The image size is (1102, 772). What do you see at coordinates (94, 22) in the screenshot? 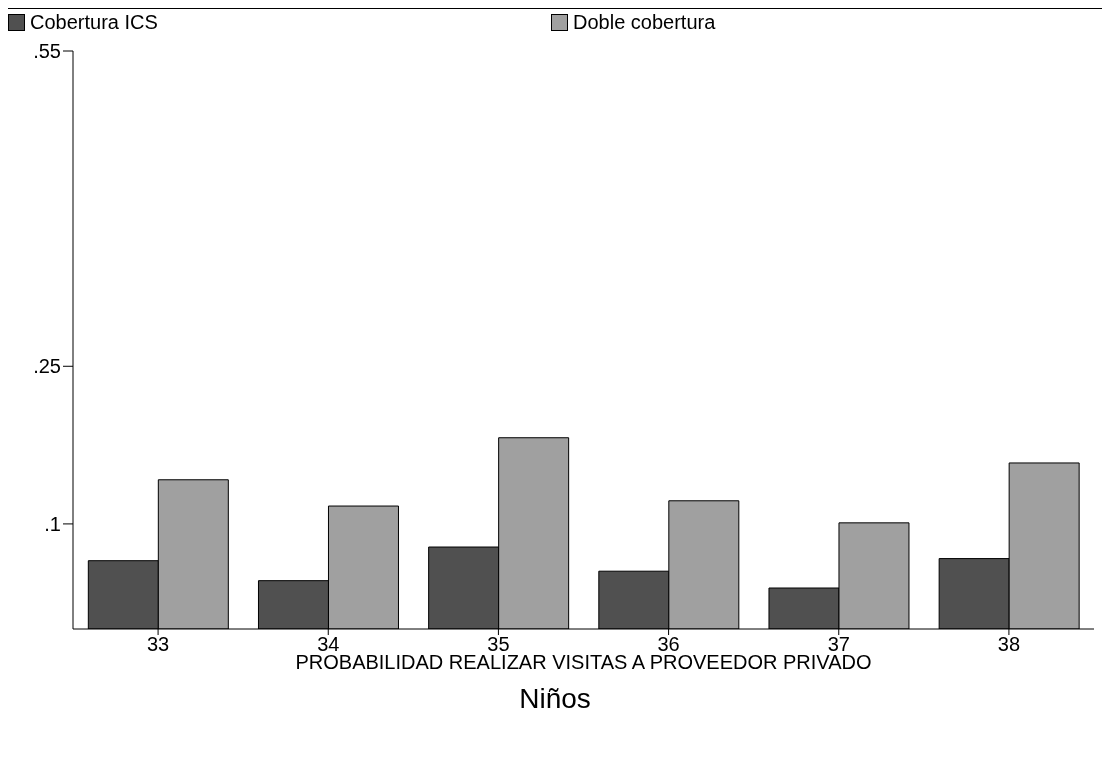
I see `legend-label: Cobertura ICS` at bounding box center [94, 22].